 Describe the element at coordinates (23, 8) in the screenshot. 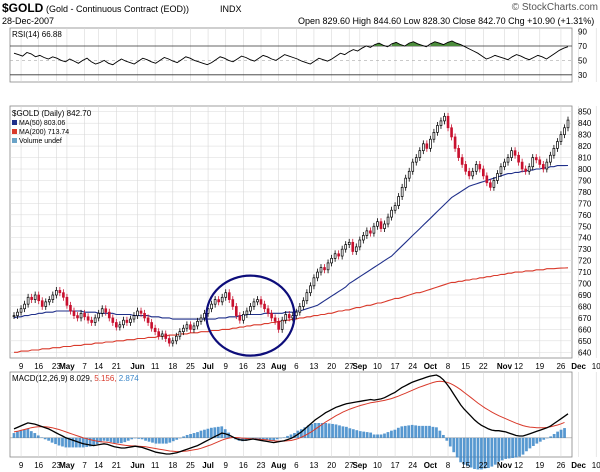

I see `chart-symbol: $GOLD` at that location.